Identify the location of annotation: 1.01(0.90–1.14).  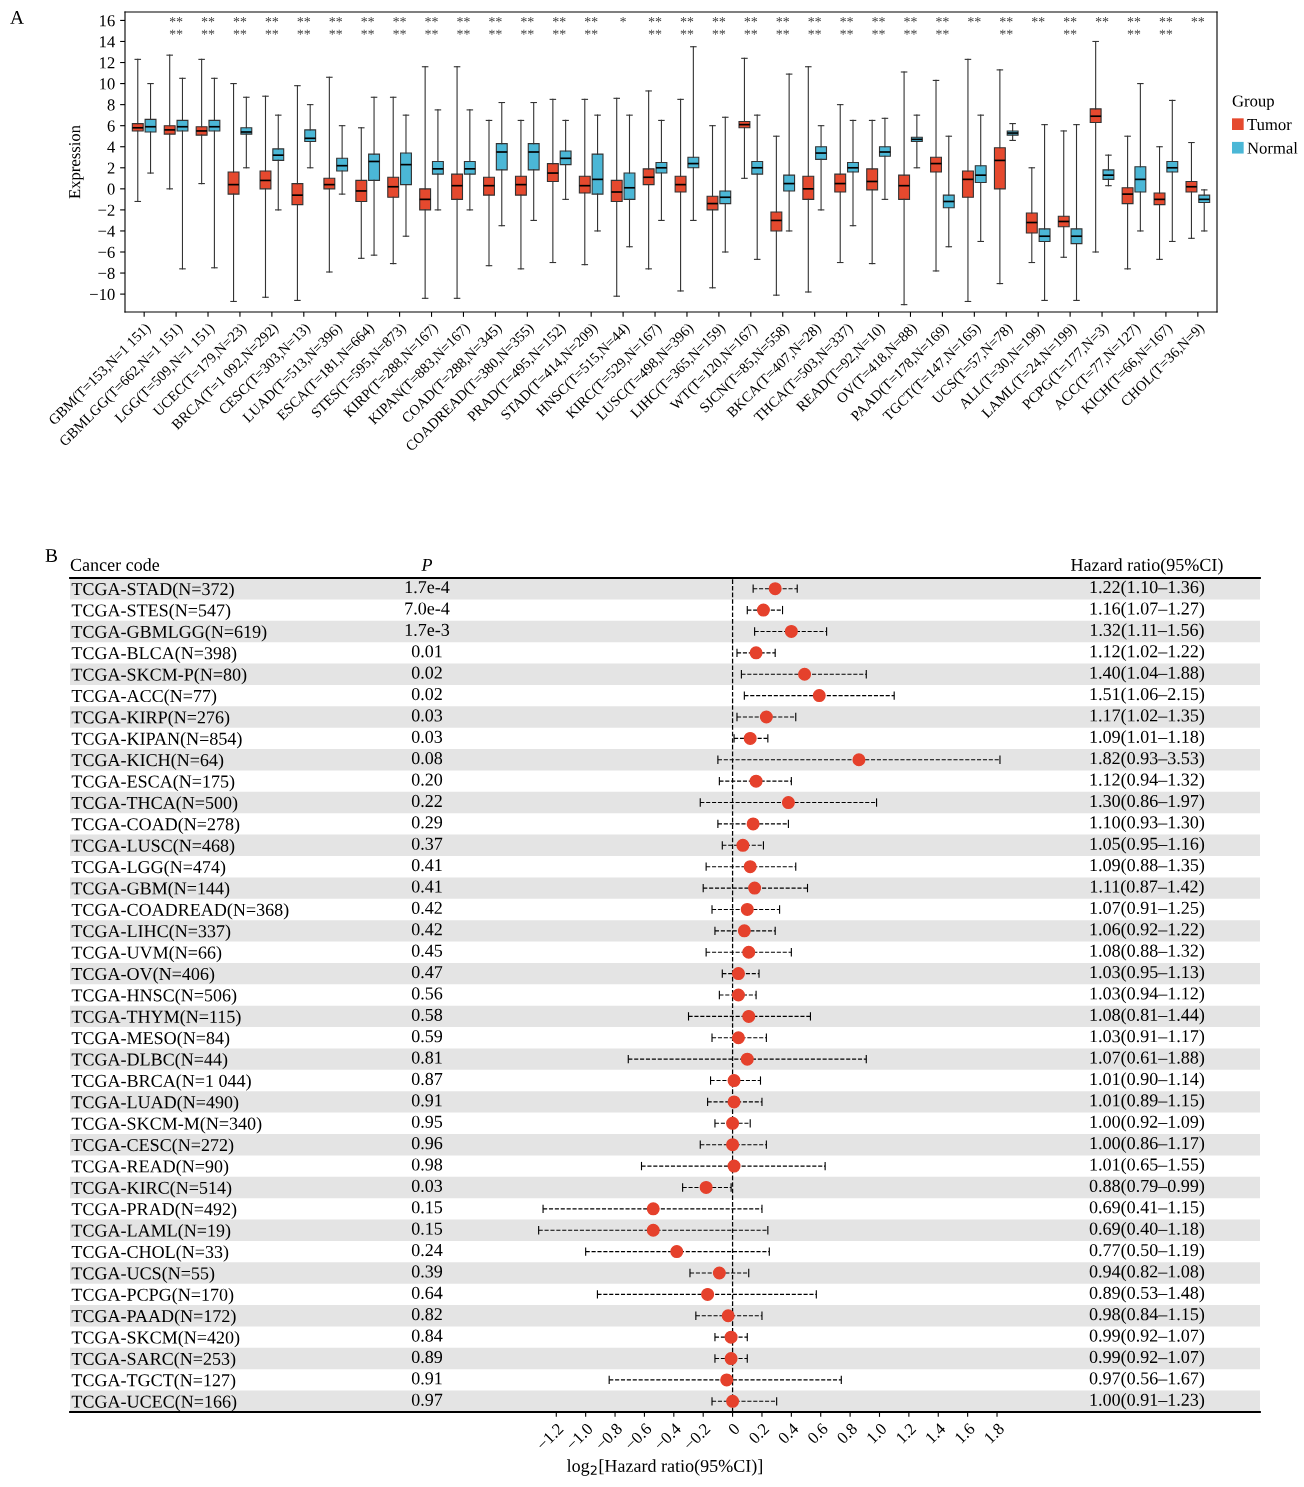
(1147, 1080).